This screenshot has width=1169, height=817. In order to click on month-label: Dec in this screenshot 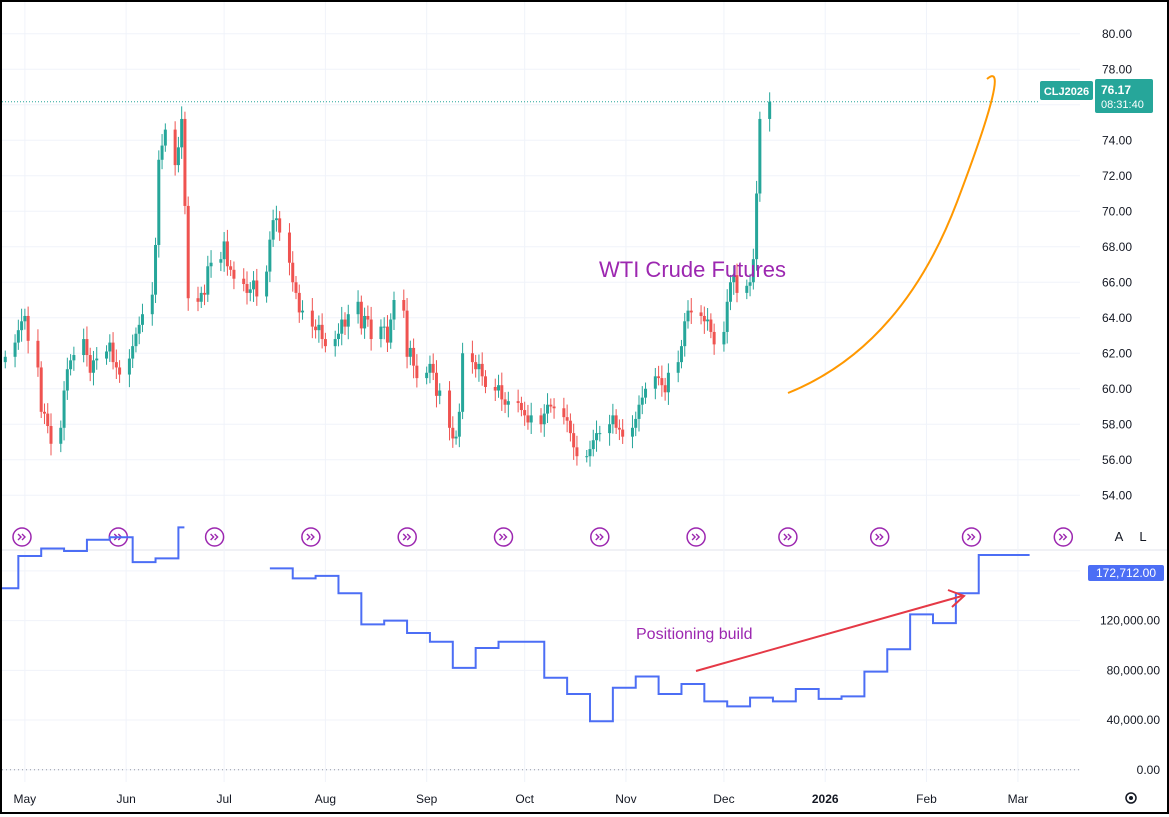, I will do `click(723, 799)`.